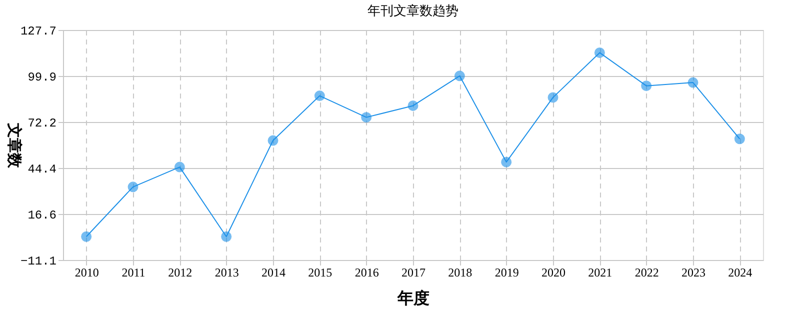 Image resolution: width=798 pixels, height=330 pixels. What do you see at coordinates (413, 10) in the screenshot?
I see `chart-title: 年刊文章数趋势` at bounding box center [413, 10].